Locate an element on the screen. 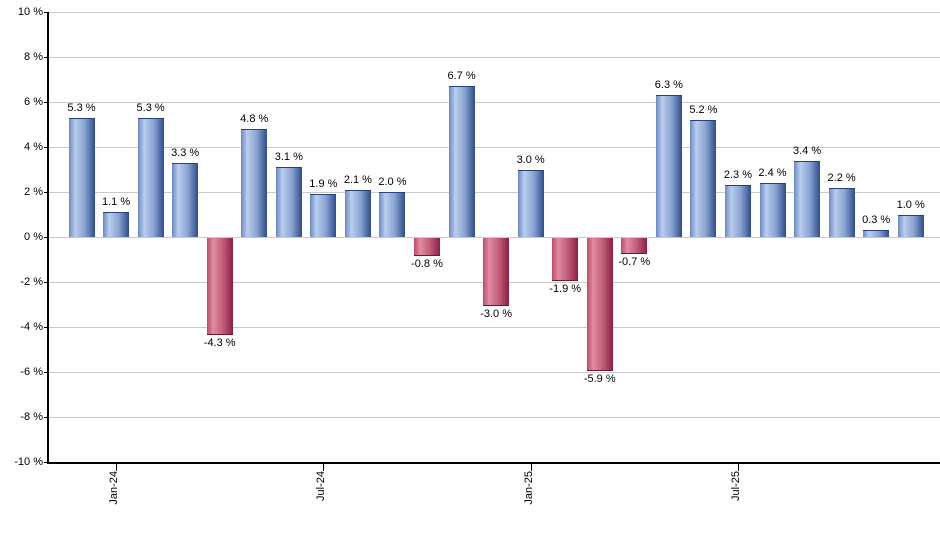 The width and height of the screenshot is (940, 550). bar-value-label: 2.2 % is located at coordinates (841, 177).